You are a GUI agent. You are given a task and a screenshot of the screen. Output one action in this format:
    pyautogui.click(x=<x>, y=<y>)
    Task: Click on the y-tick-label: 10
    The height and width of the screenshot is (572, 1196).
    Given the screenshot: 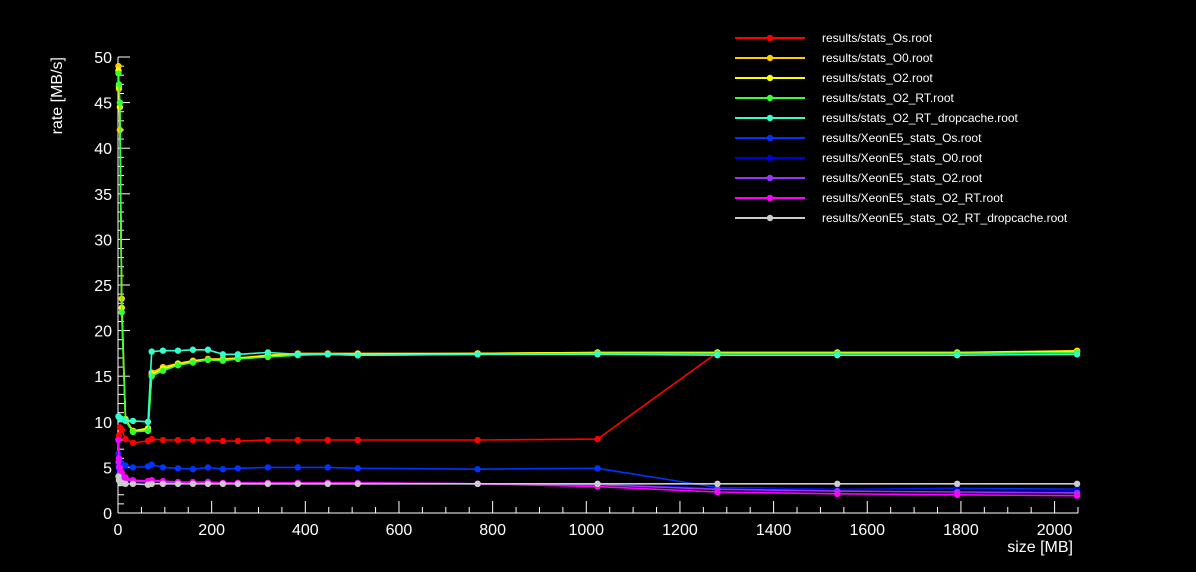 What is the action you would take?
    pyautogui.click(x=103, y=423)
    